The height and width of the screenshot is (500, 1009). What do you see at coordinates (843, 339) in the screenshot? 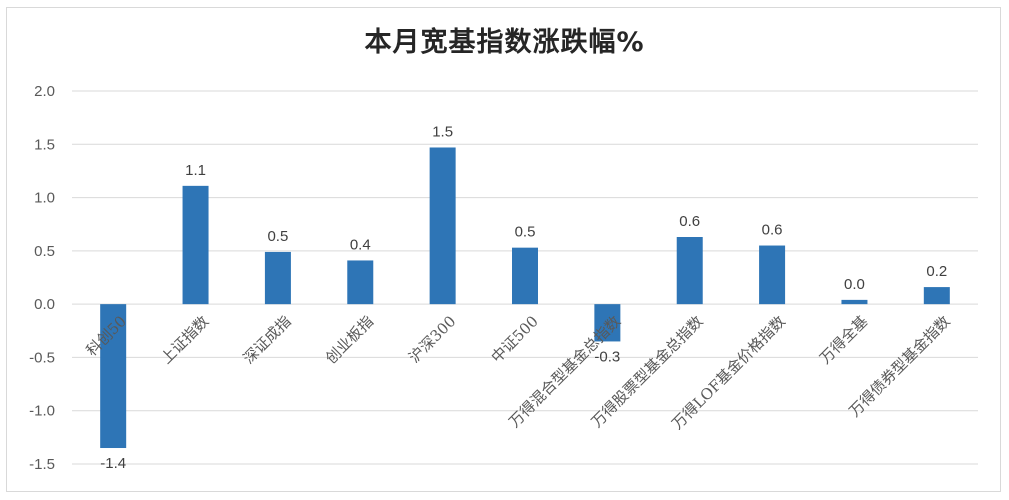
I see `x-tick-label: 万得全基` at bounding box center [843, 339].